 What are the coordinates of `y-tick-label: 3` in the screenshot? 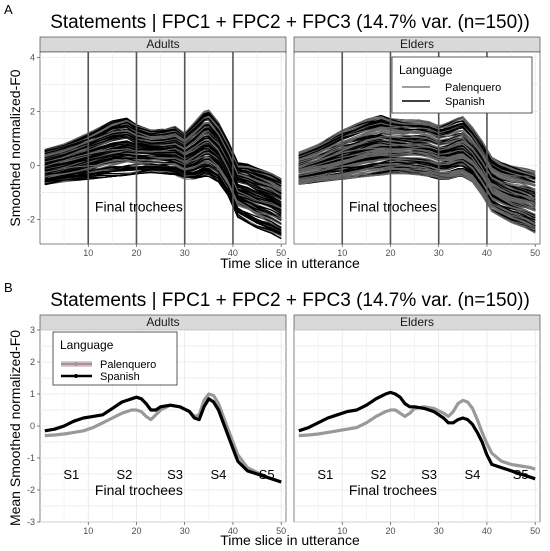 It's located at (32, 330).